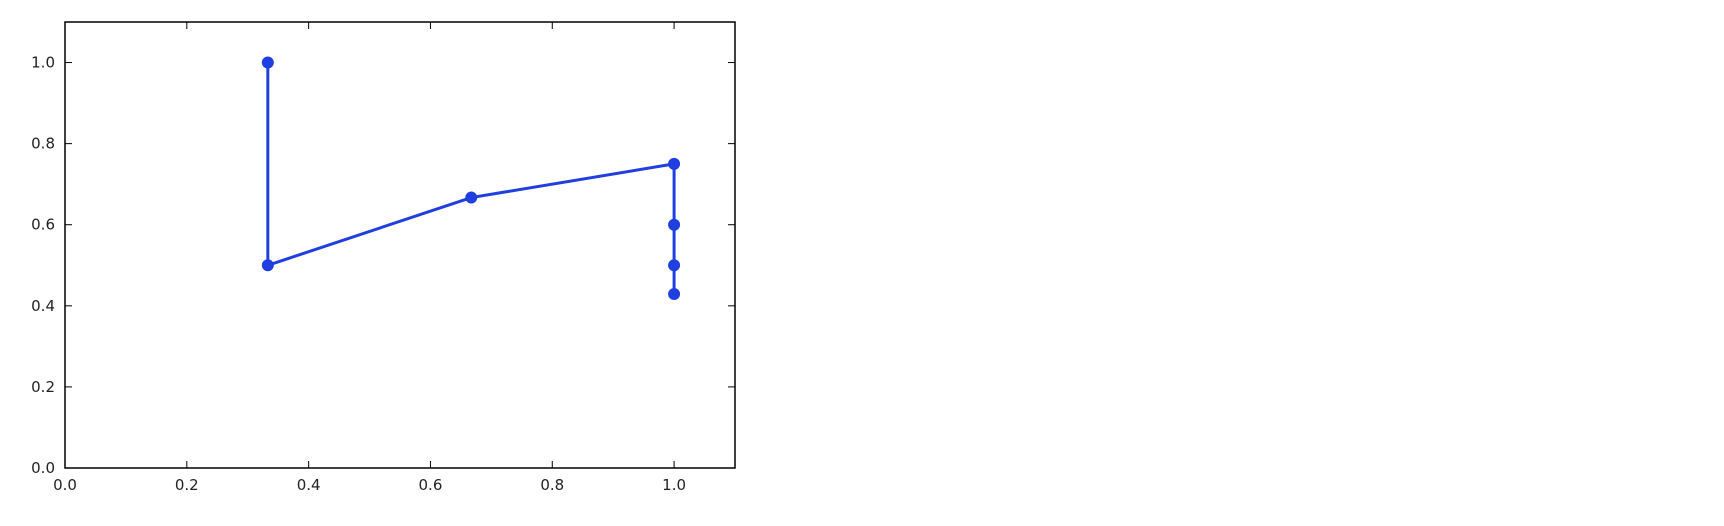  Describe the element at coordinates (431, 485) in the screenshot. I see `x-tick-label: 0.6` at that location.